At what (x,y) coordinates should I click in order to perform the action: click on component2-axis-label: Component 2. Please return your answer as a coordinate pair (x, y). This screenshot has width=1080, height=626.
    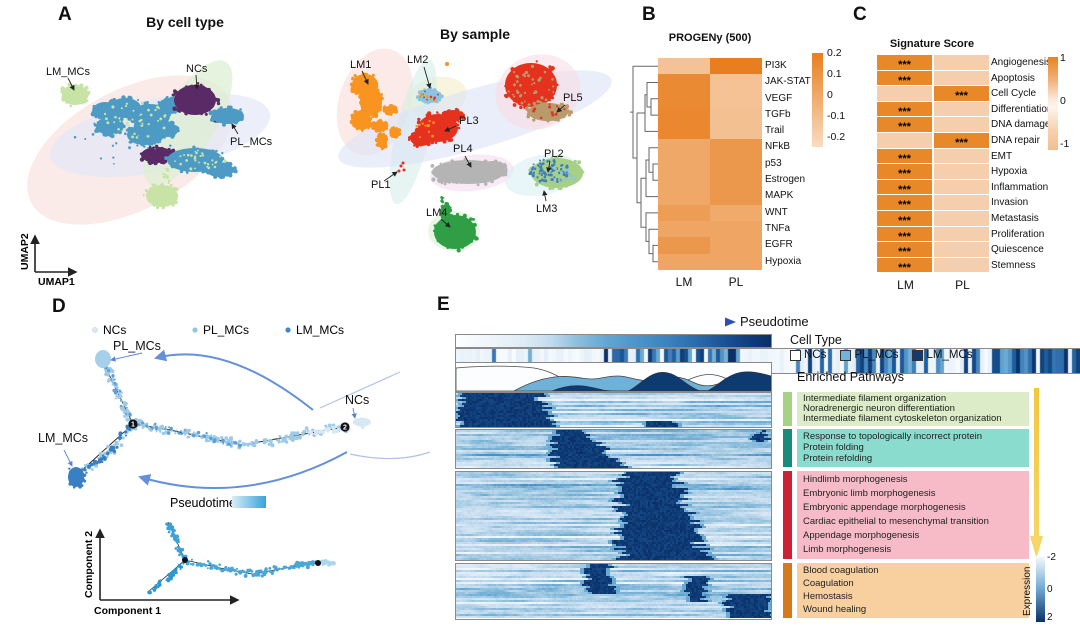
    Looking at the image, I should click on (89, 564).